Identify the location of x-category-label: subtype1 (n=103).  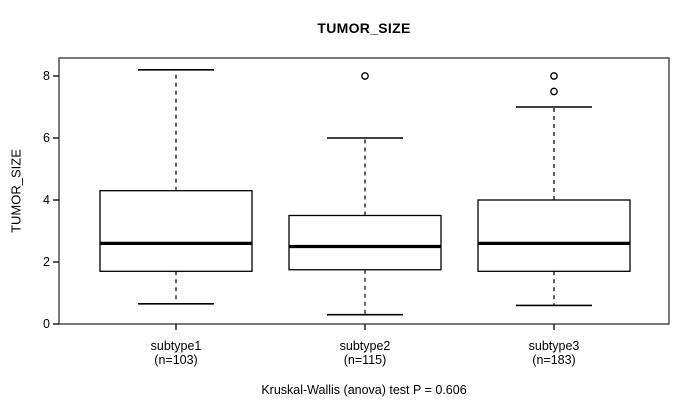
(176, 353).